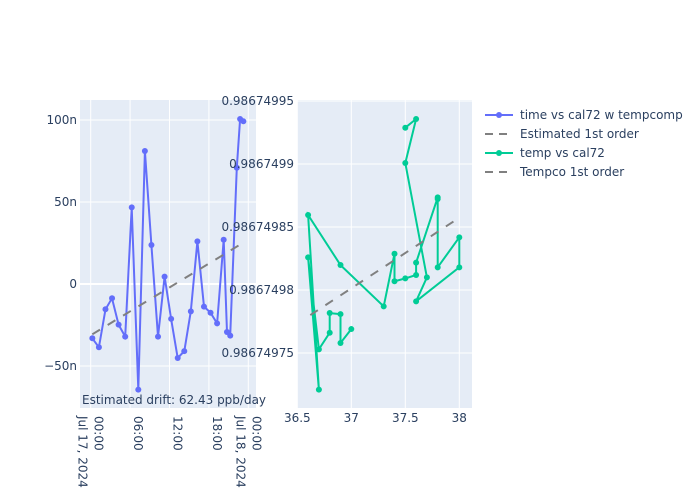 The image size is (700, 500). I want to click on right-x-tick-label: 38, so click(459, 418).